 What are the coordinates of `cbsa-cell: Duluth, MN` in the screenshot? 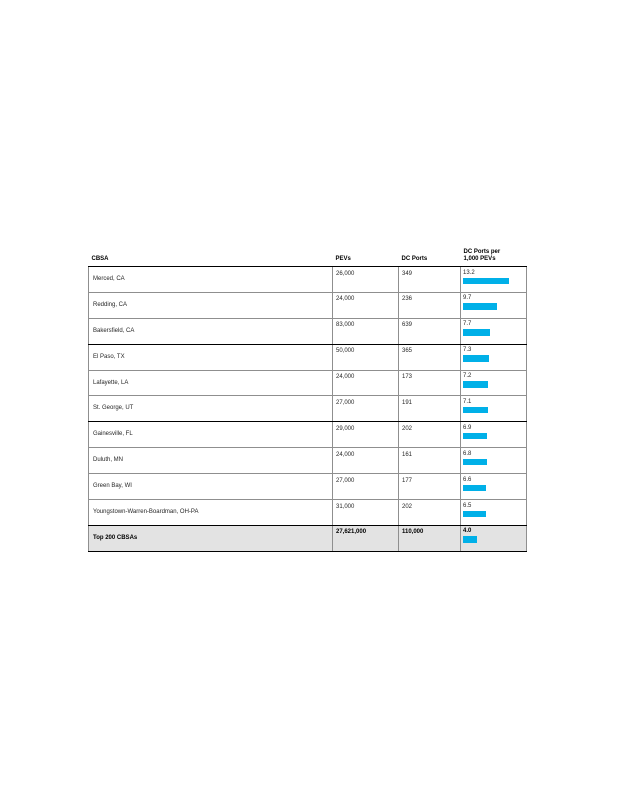 It's located at (210, 461).